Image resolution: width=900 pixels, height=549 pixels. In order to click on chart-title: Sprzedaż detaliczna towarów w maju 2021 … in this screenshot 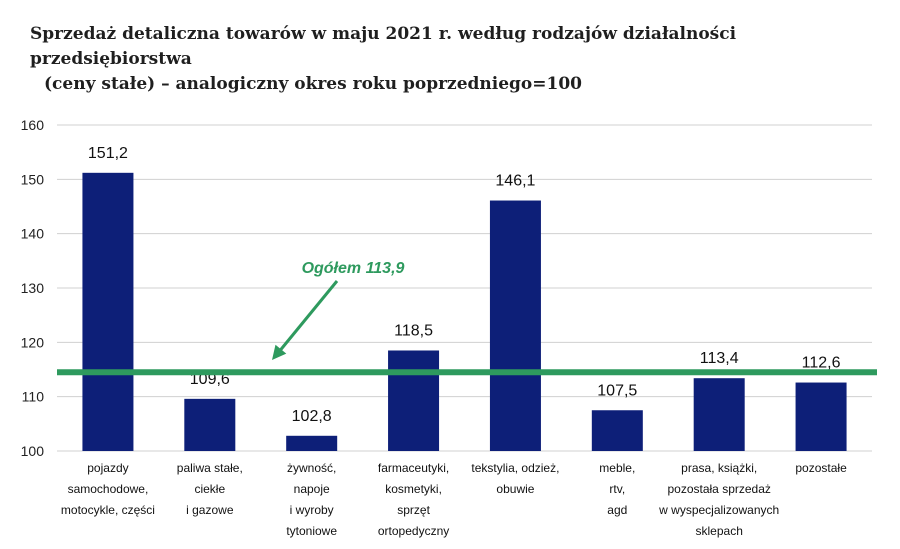, I will do `click(460, 59)`.